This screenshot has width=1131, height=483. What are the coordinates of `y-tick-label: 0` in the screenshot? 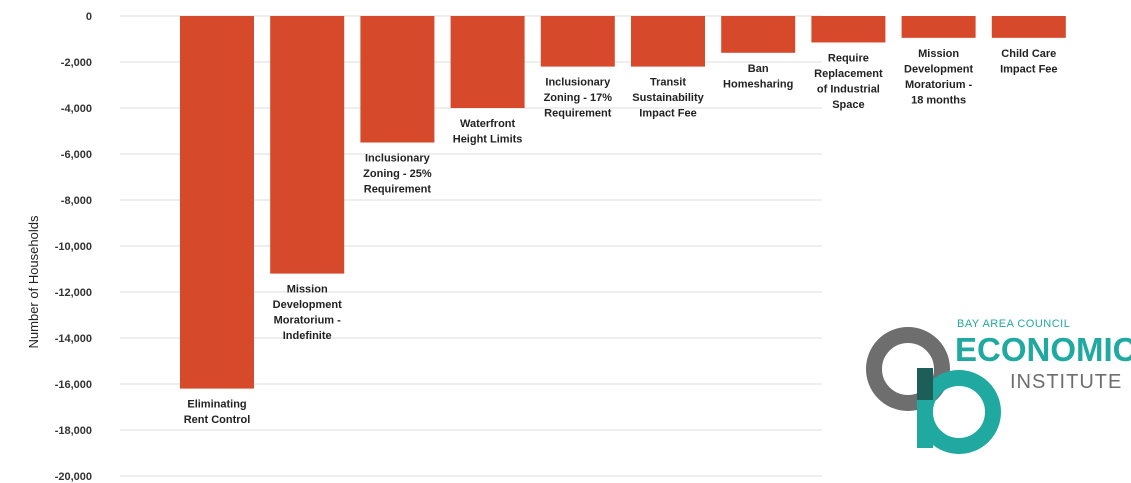 It's located at (89, 17).